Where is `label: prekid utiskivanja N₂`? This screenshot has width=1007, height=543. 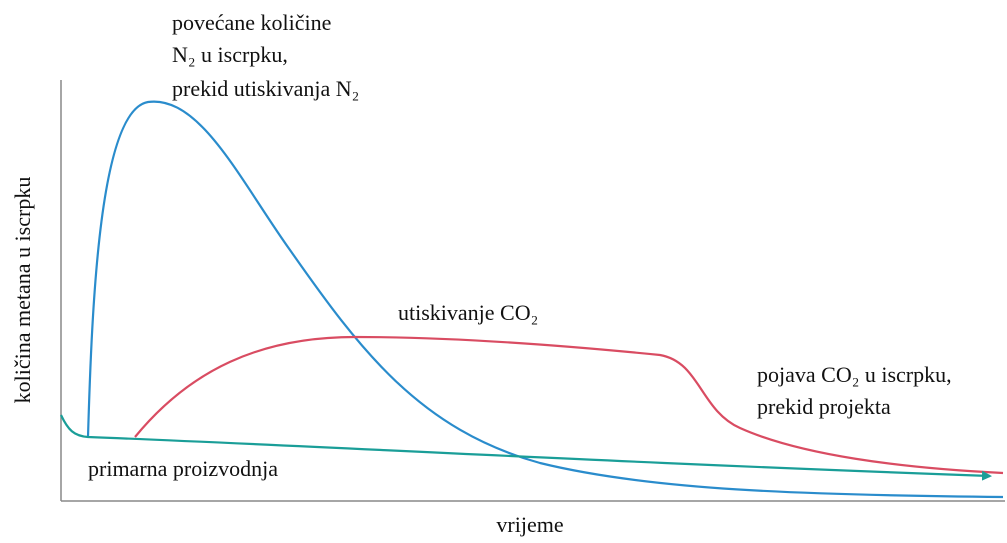
label: prekid utiskivanja N₂ is located at coordinates (265, 88).